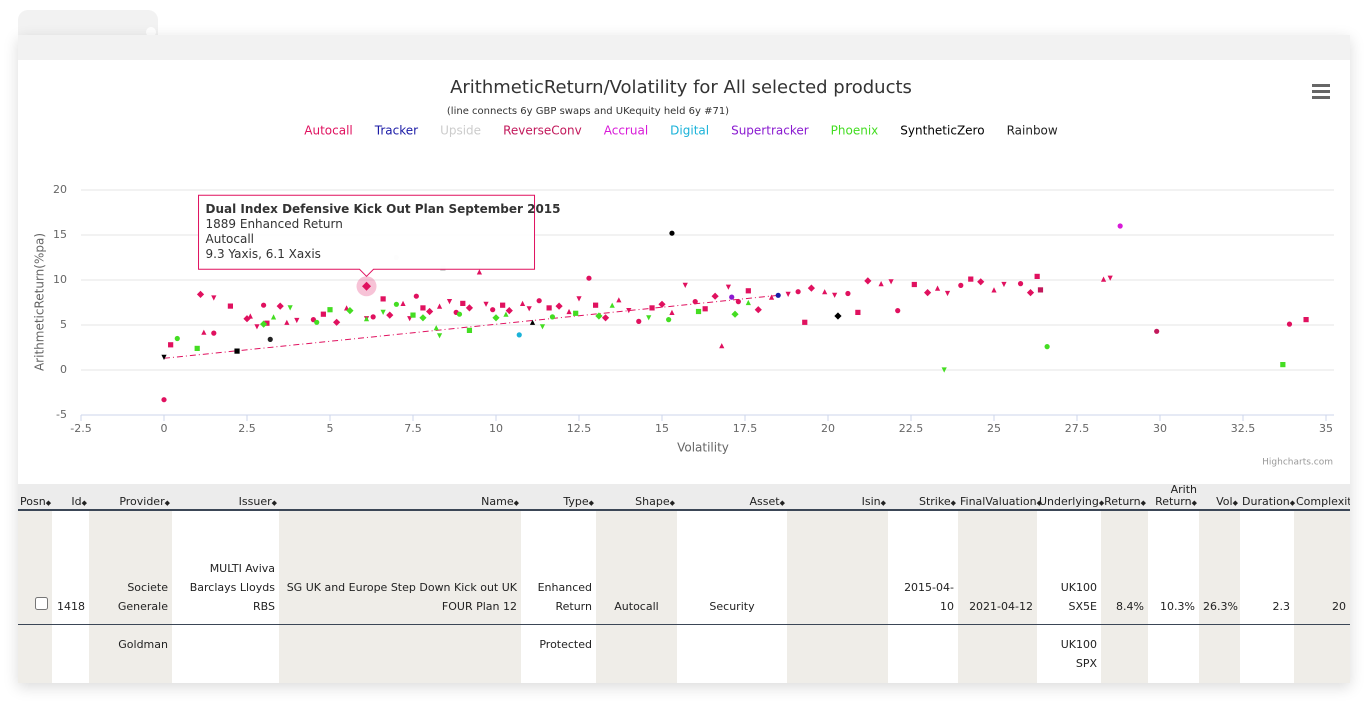 The image size is (1368, 706). Describe the element at coordinates (41, 603) in the screenshot. I see `row-checkbox` at that location.